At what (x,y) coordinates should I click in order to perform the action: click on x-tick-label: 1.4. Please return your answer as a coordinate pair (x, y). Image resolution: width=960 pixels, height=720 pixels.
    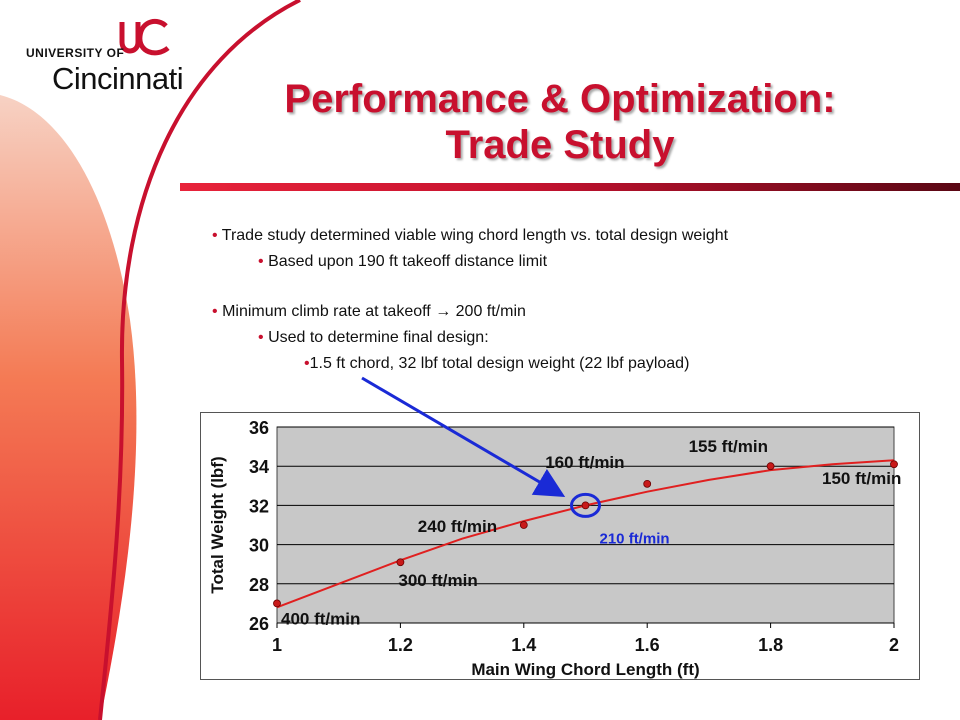
    Looking at the image, I should click on (523, 645).